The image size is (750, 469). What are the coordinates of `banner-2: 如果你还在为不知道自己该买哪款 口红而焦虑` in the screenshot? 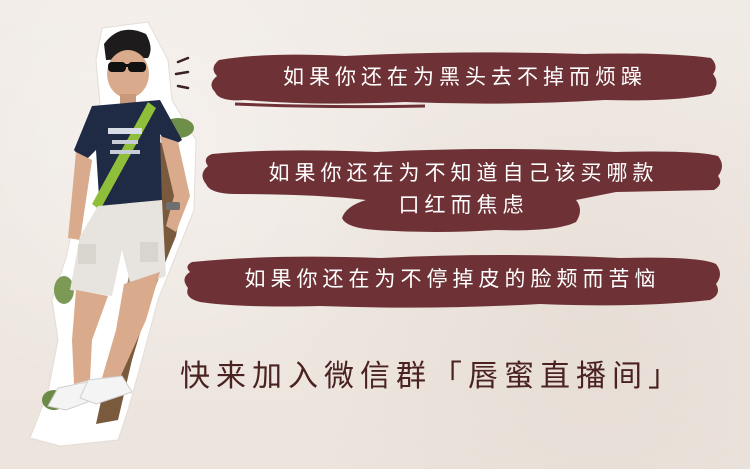 It's located at (463, 192).